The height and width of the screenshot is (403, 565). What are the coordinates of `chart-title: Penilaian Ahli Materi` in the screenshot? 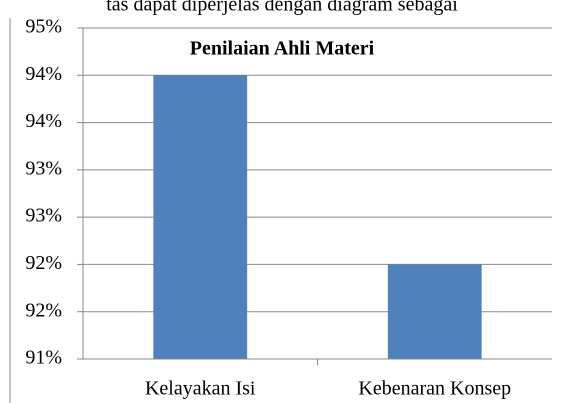 It's located at (282, 49).